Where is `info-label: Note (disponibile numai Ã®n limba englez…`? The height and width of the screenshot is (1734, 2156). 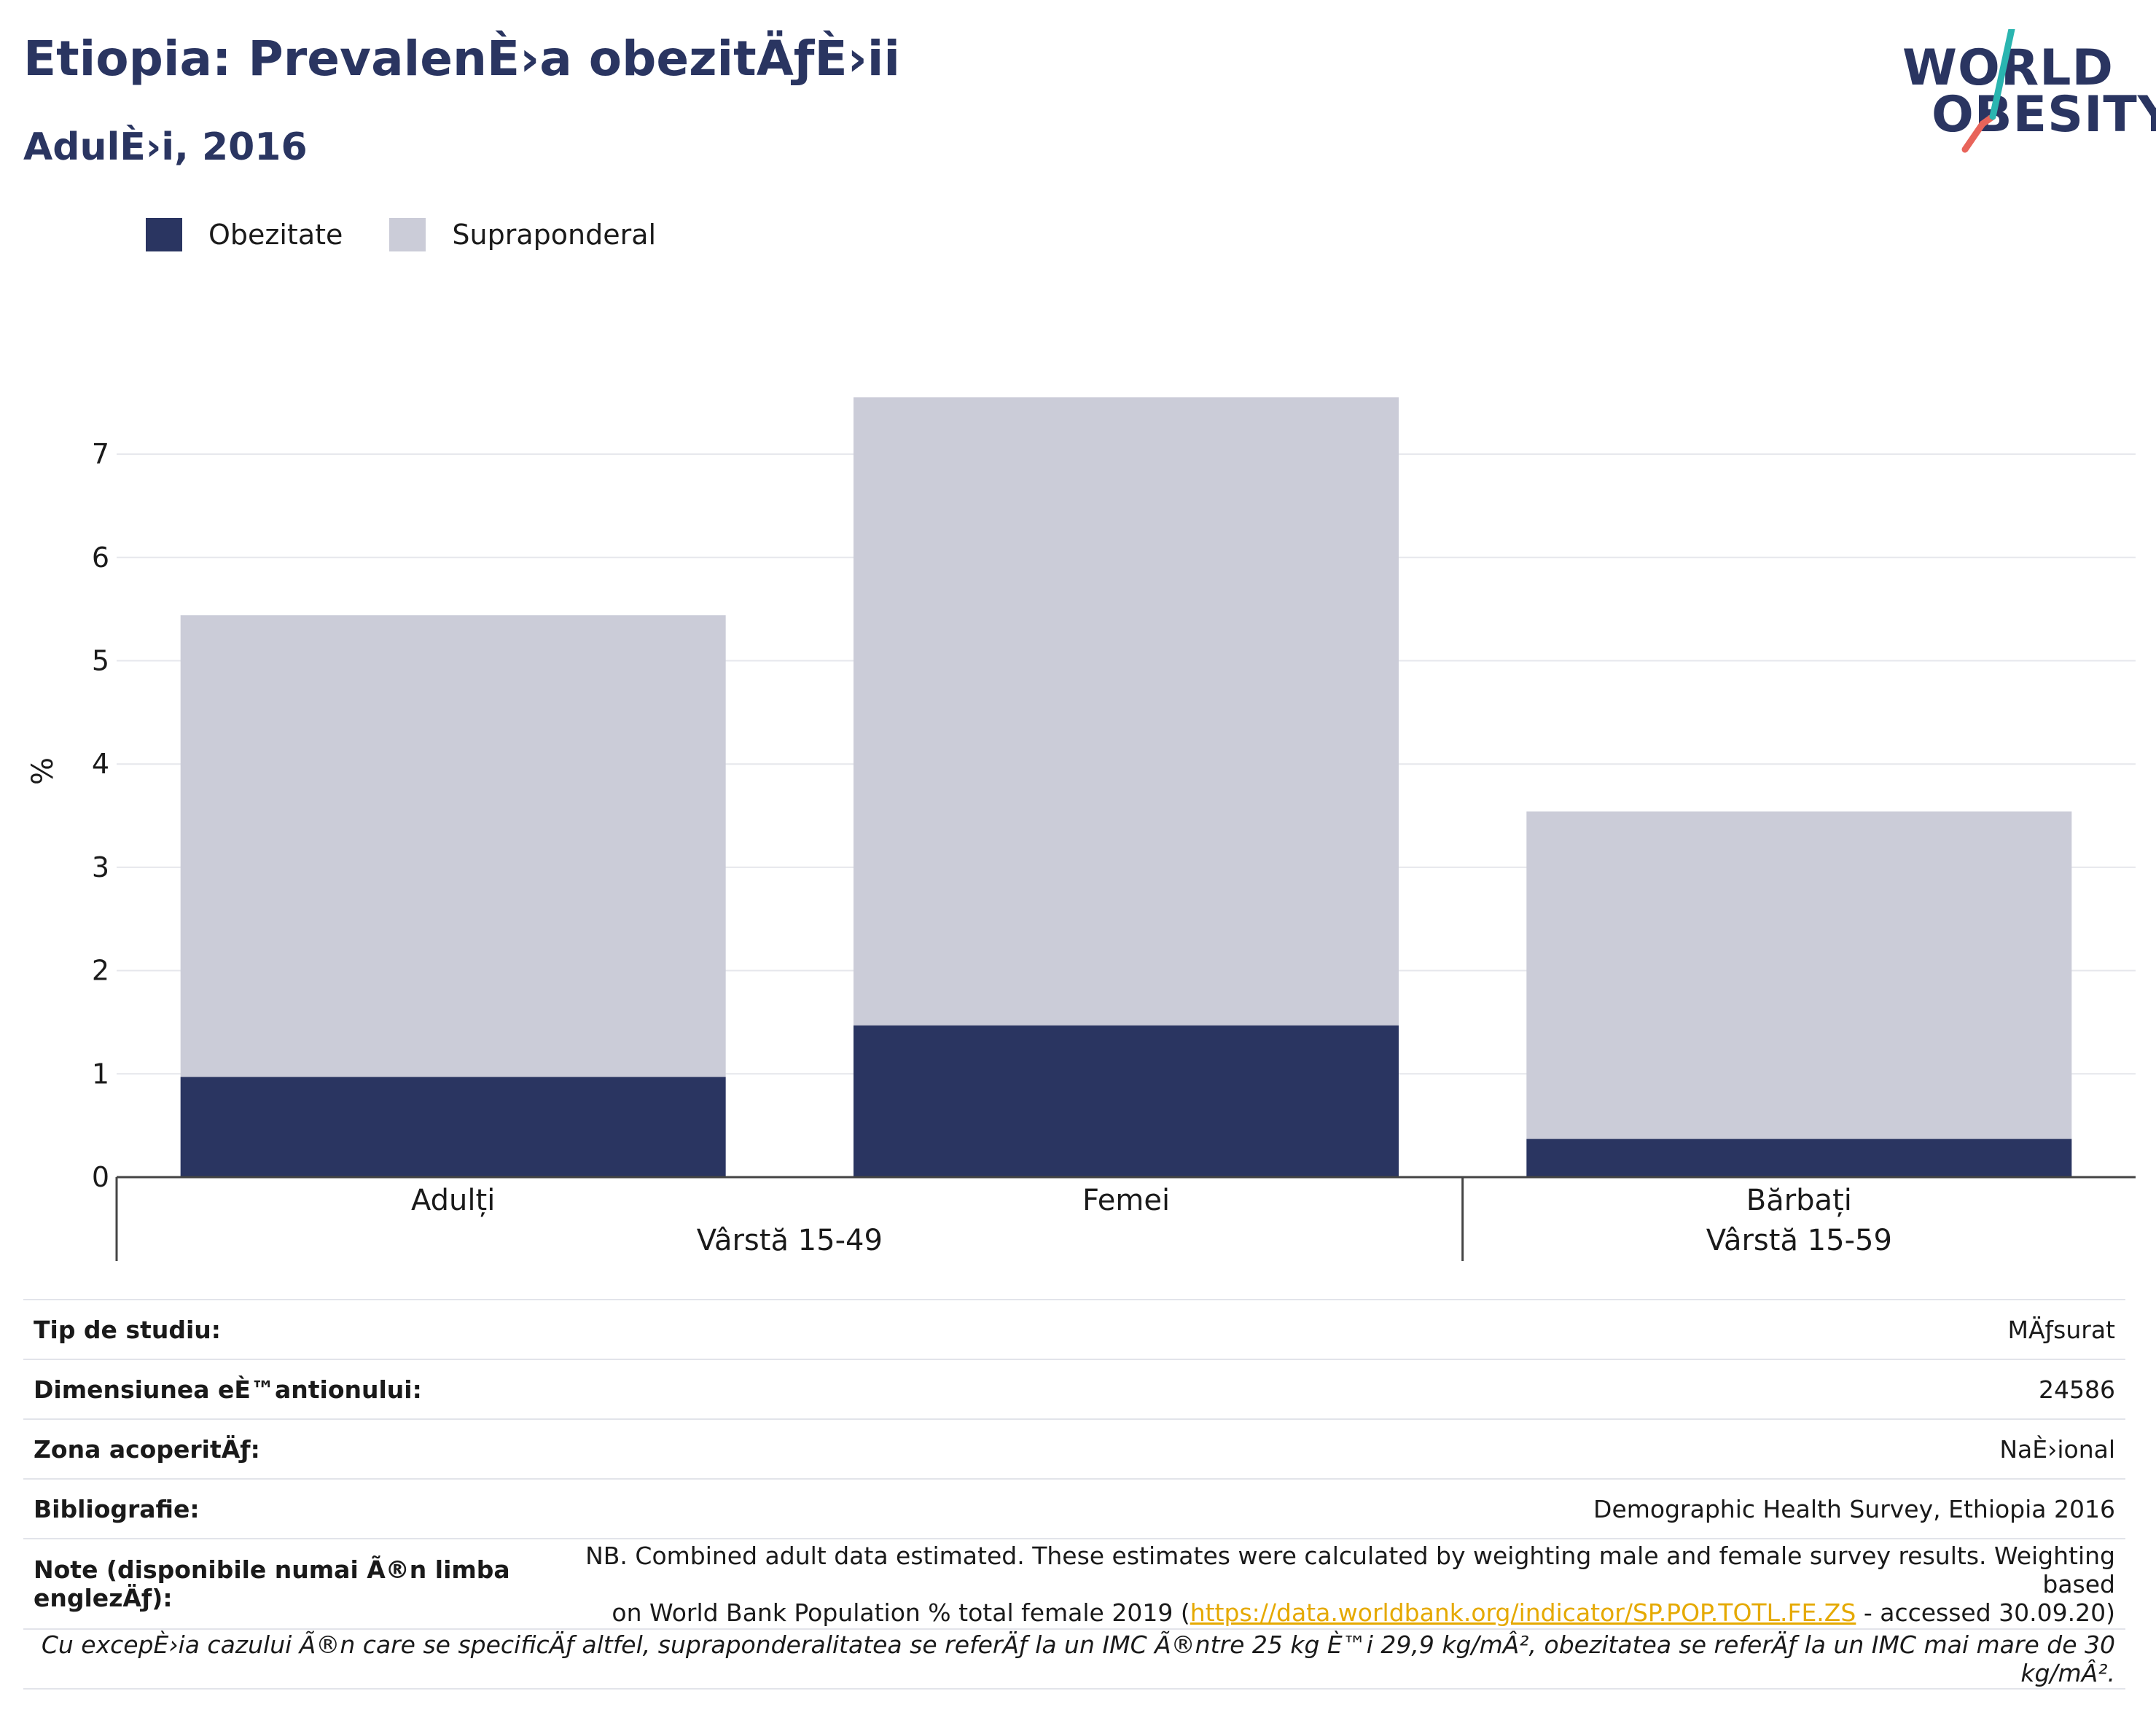
info-label: Note (disponibile numai Ã®n limba englez… is located at coordinates (290, 1583).